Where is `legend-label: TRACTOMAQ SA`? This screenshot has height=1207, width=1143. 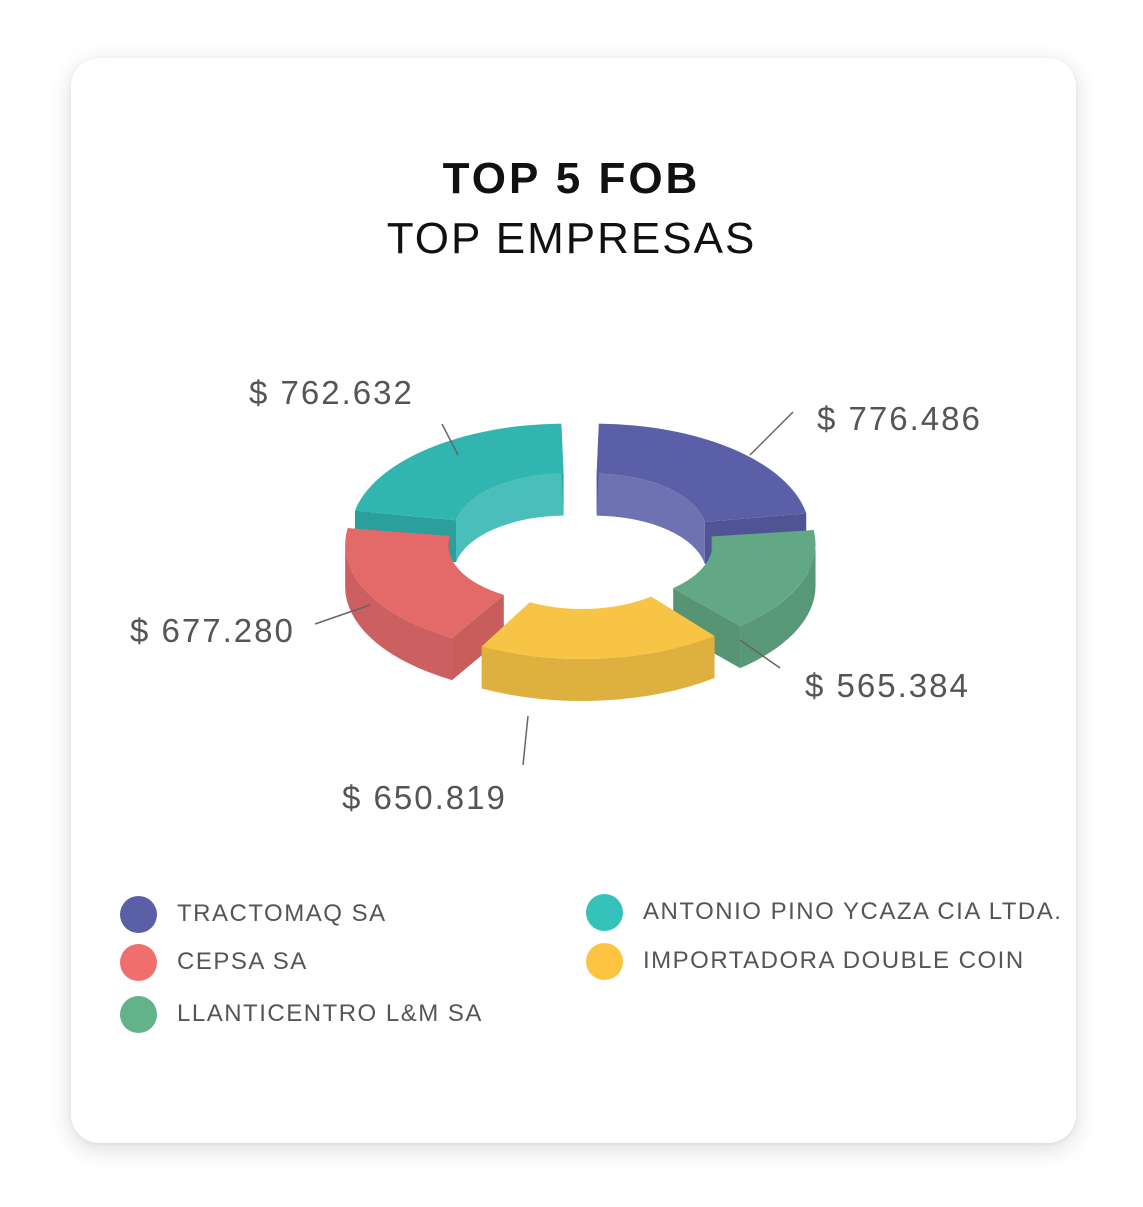 legend-label: TRACTOMAQ SA is located at coordinates (282, 913).